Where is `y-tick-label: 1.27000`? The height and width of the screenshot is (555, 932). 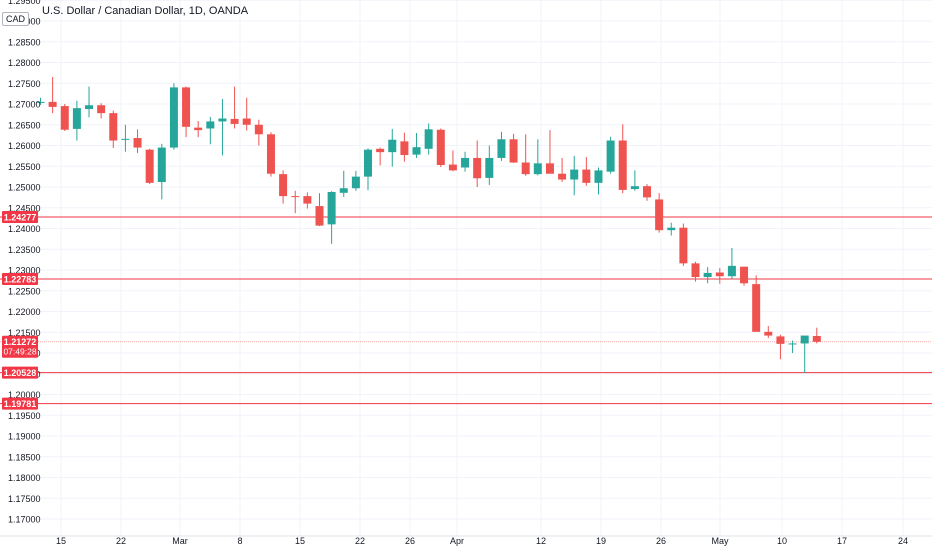
y-tick-label: 1.27000 is located at coordinates (24, 105).